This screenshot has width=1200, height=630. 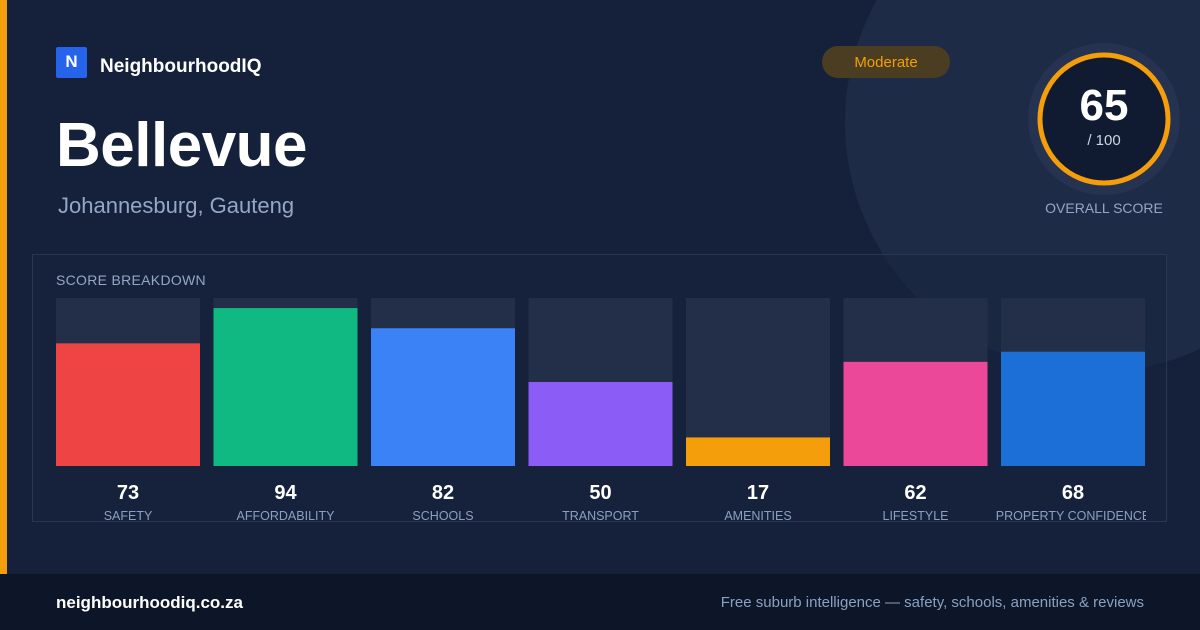 I want to click on bar-label-transport: TRANSPORT, so click(x=600, y=516).